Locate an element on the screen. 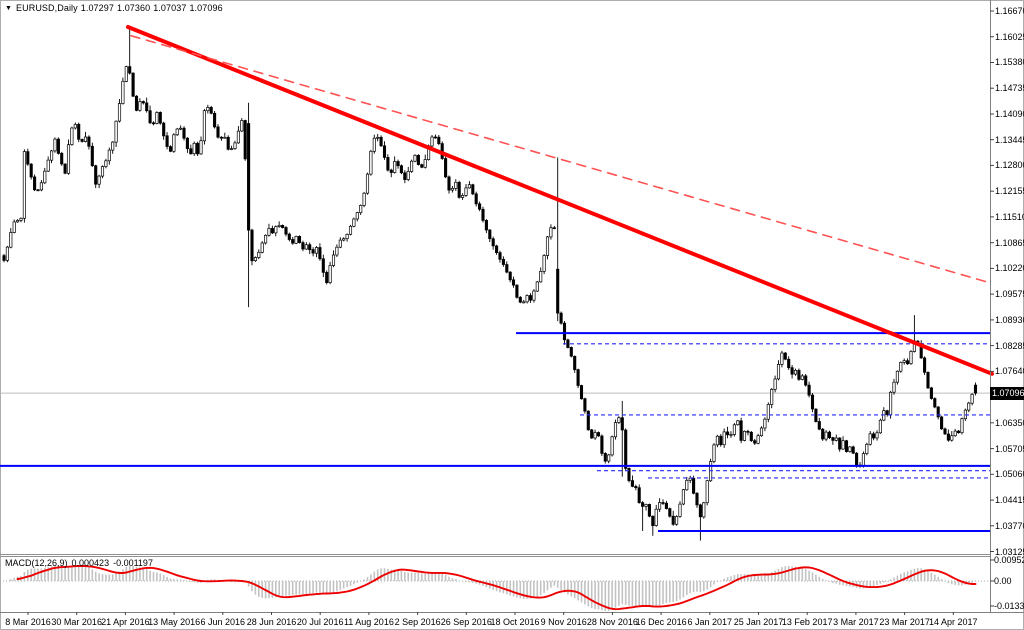 The height and width of the screenshot is (630, 1024). price-axis-tick: 1.06350 is located at coordinates (1009, 423).